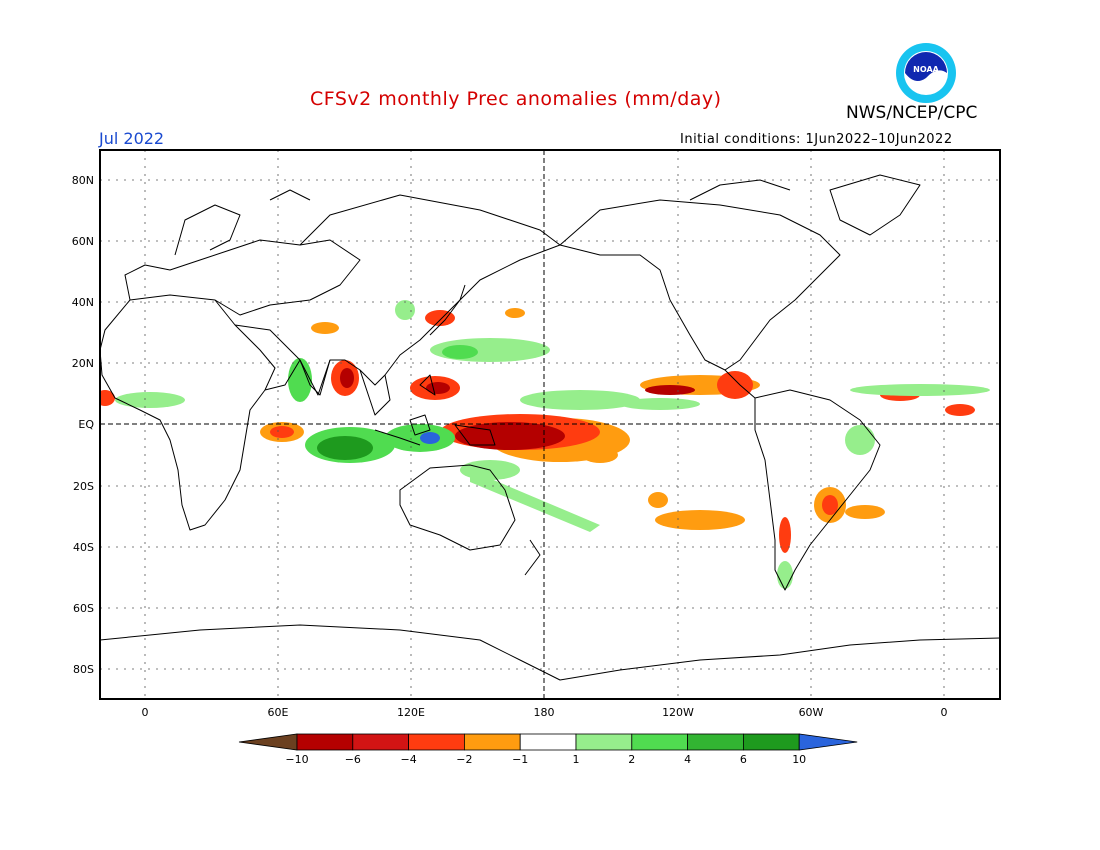  Describe the element at coordinates (83, 363) in the screenshot. I see `lat-tick-label: 20N` at that location.